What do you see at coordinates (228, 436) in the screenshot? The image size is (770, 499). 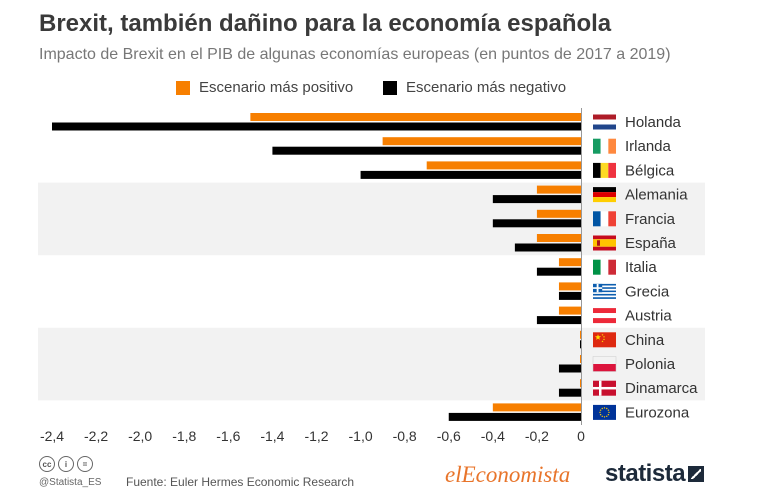 I see `x-tick-label-4: -1,6` at bounding box center [228, 436].